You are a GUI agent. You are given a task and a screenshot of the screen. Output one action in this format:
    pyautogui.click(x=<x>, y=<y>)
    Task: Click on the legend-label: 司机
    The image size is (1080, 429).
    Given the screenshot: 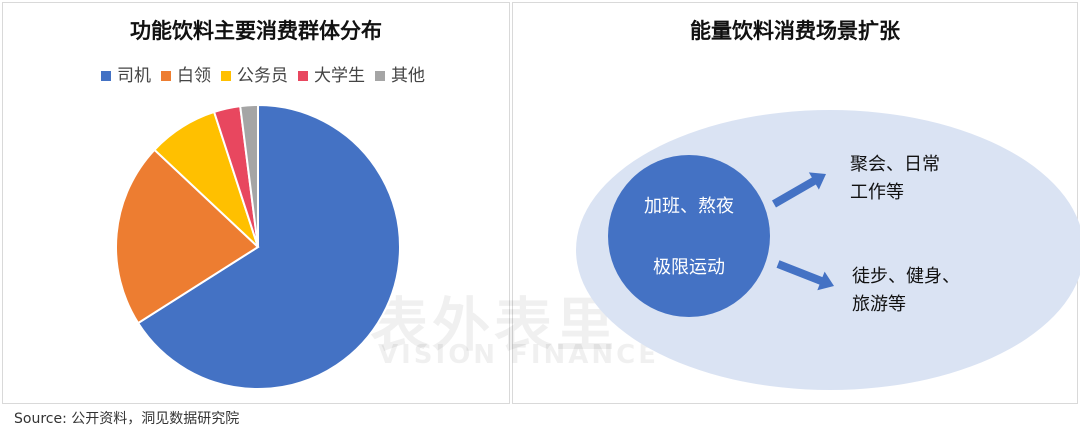 What is the action you would take?
    pyautogui.click(x=134, y=76)
    